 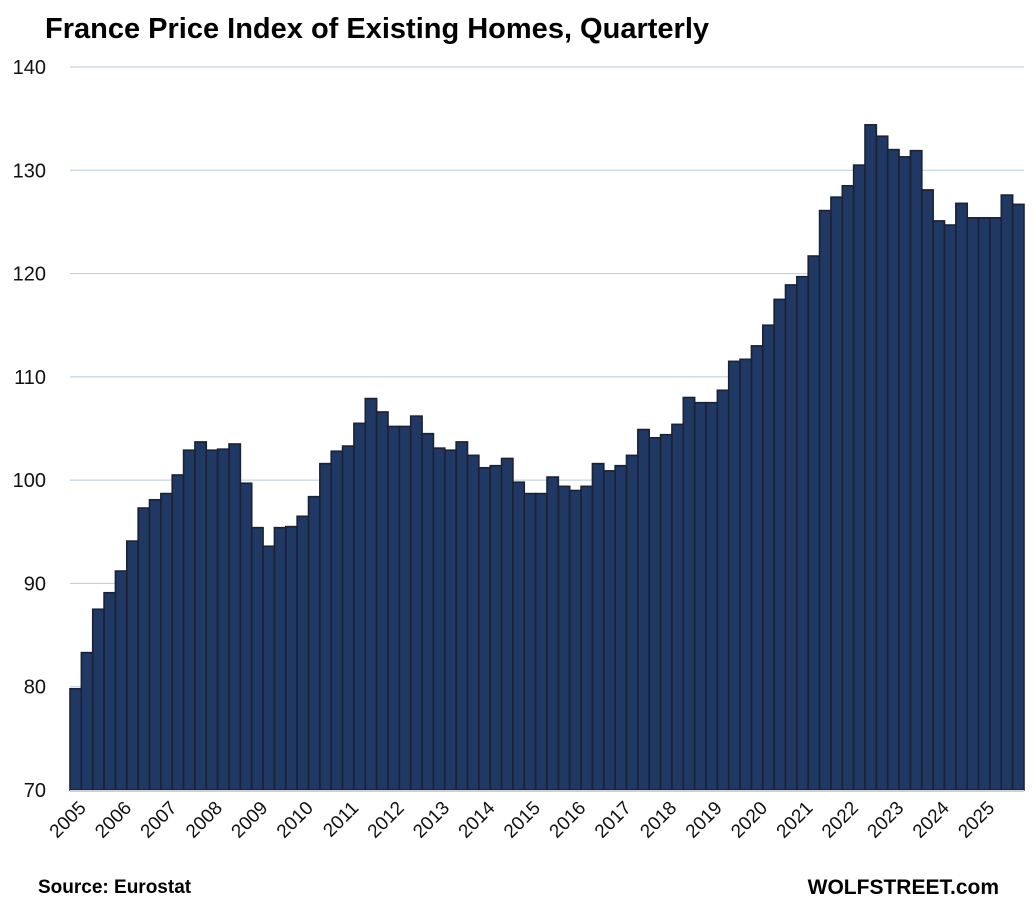 I want to click on x-tick-label: 2018, so click(x=658, y=820).